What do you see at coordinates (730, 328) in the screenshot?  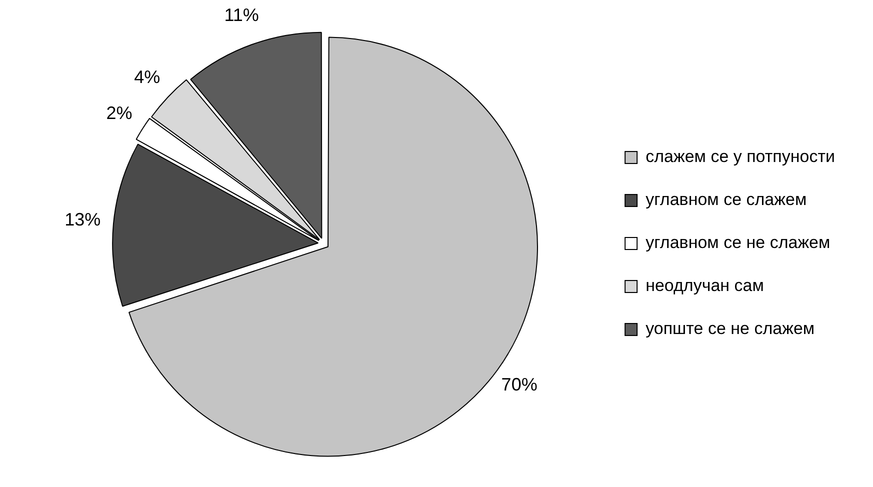 I see `legend-label: уопште се не слажем` at bounding box center [730, 328].